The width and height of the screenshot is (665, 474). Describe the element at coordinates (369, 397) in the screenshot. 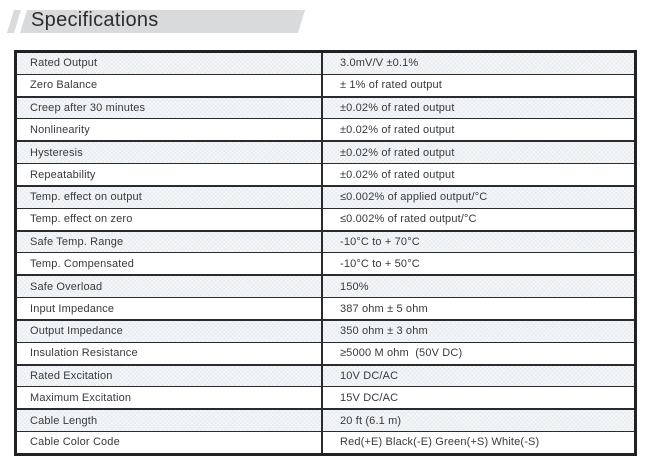

I see `spec-value: 15V DC/AC` at that location.